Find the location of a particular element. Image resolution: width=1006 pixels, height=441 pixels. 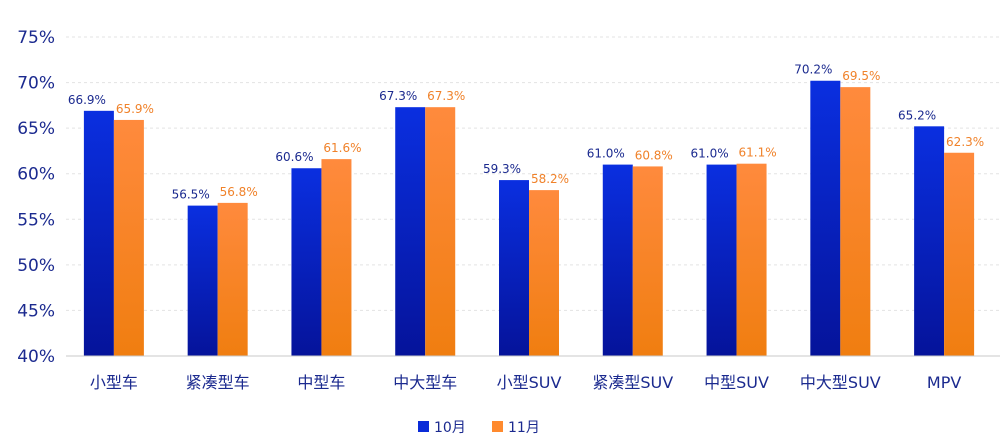

data-label: 62.3% is located at coordinates (965, 142).